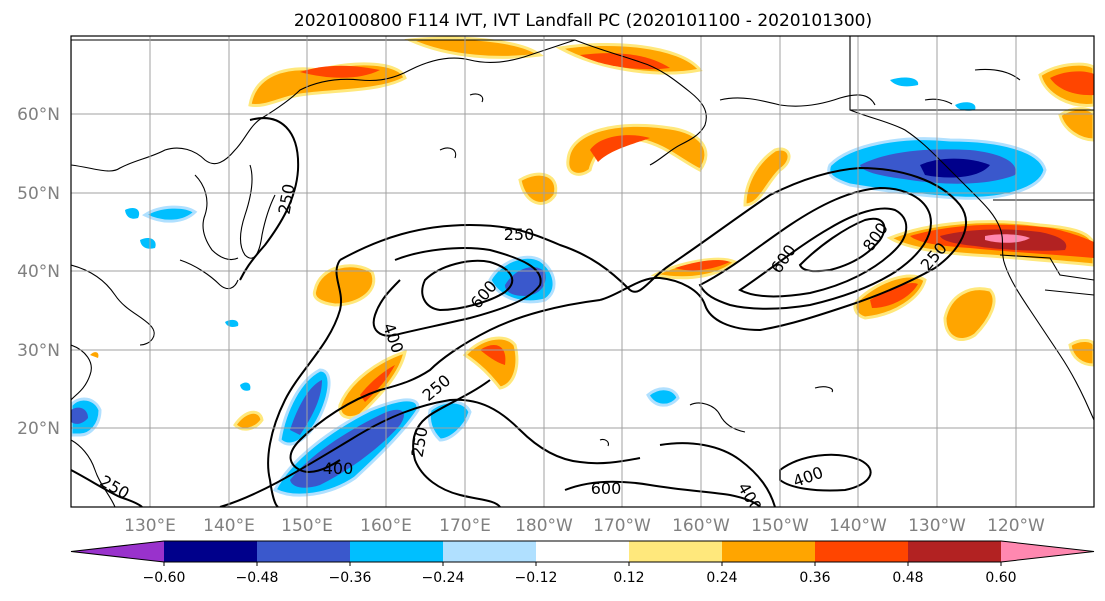  Describe the element at coordinates (937, 526) in the screenshot. I see `lon-label: 130°W` at that location.